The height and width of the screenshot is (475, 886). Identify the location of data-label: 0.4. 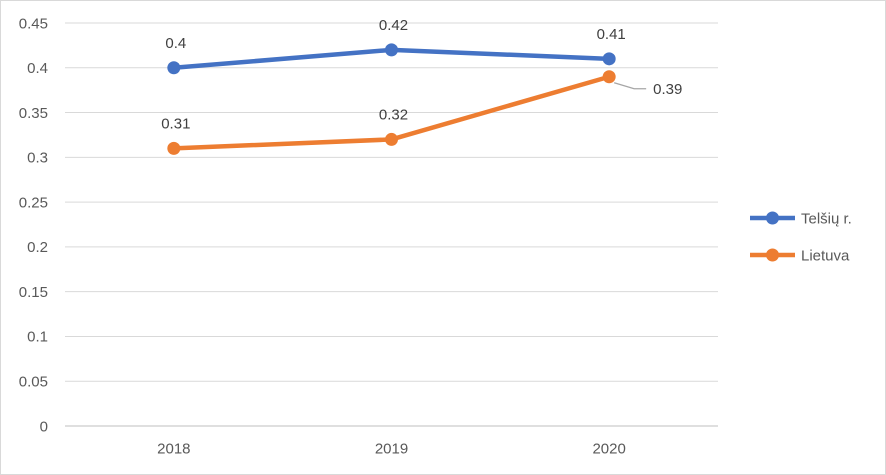
(175, 43).